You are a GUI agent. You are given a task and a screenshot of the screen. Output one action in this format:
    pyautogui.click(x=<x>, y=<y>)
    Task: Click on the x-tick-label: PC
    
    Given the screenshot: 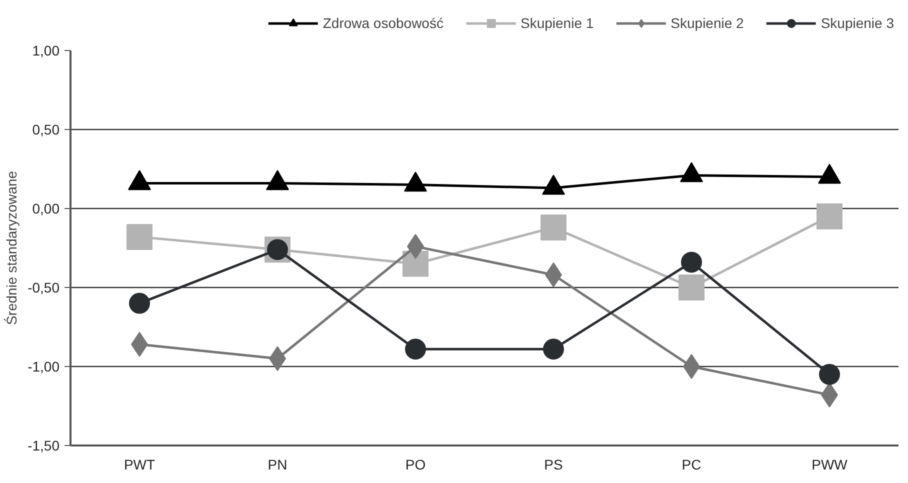 What is the action you would take?
    pyautogui.click(x=692, y=464)
    